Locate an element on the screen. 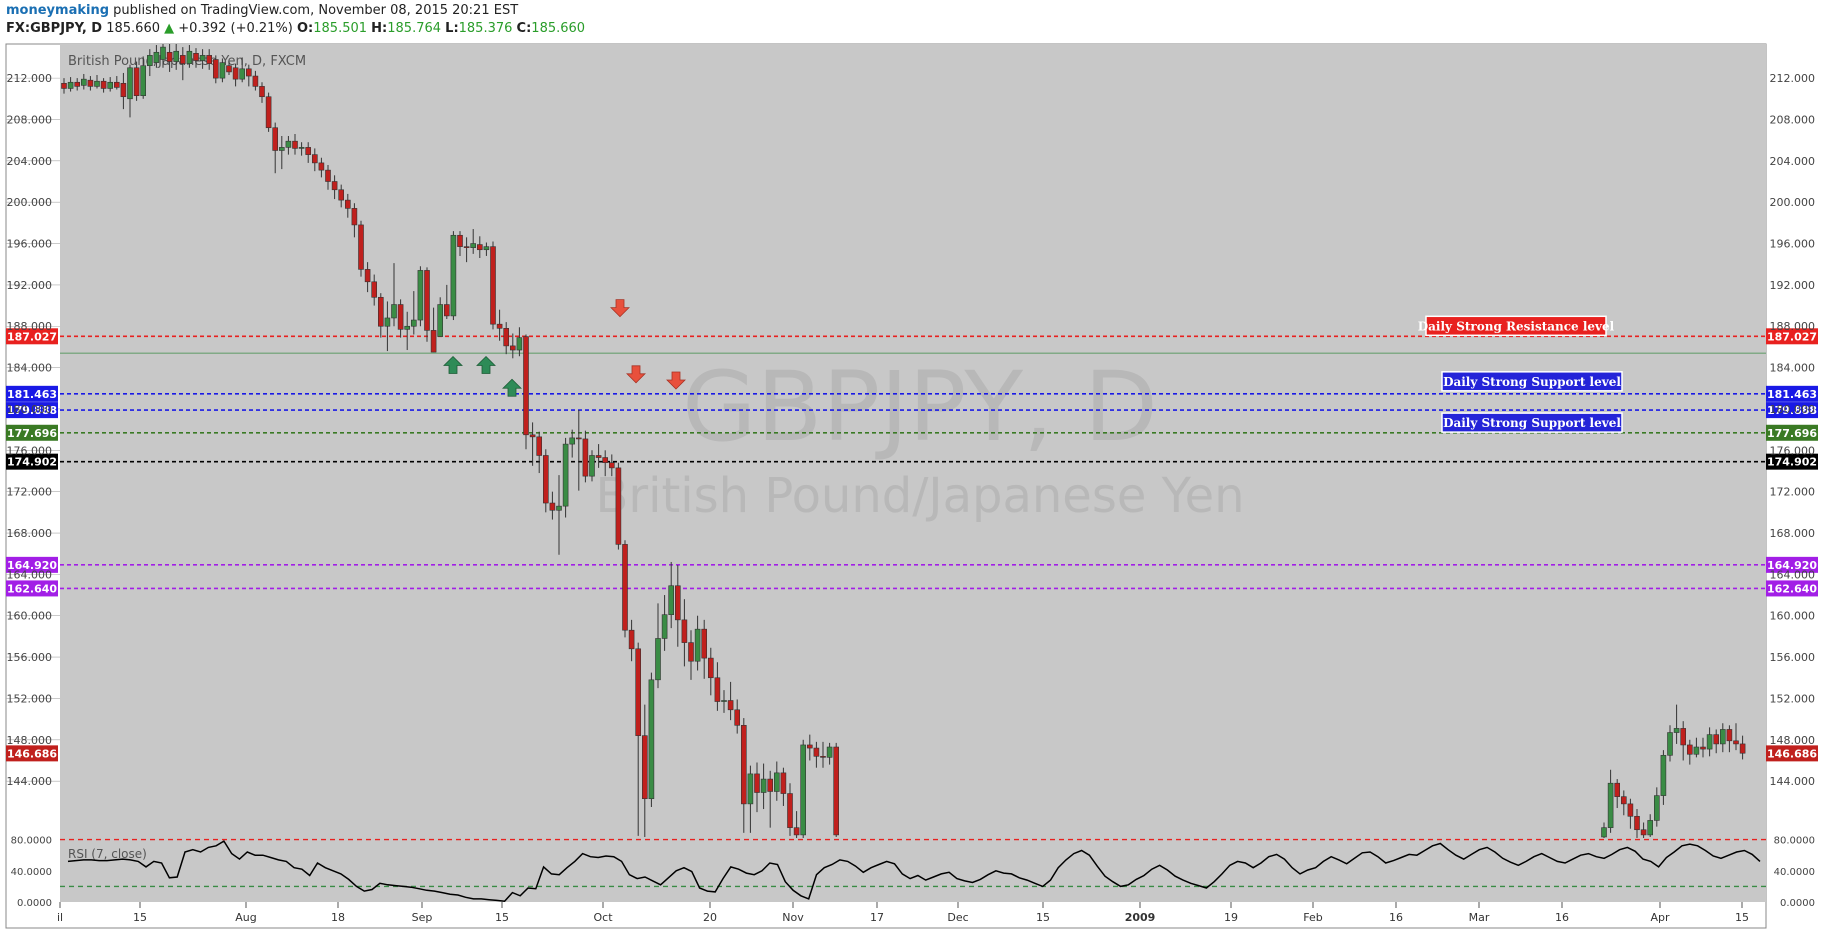 Image resolution: width=1824 pixels, height=931 pixels. y-tick-label-left: 208.000 is located at coordinates (30, 119).